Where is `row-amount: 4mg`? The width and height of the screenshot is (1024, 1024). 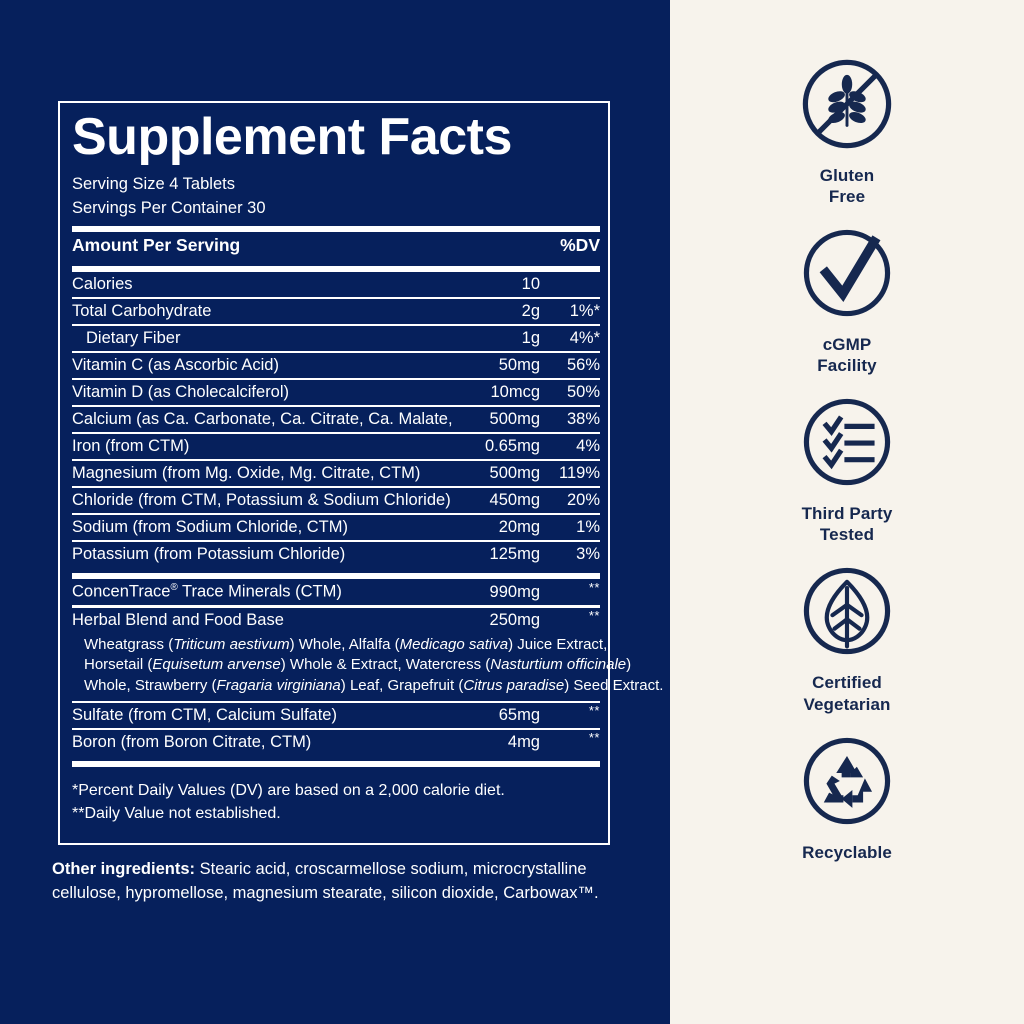 row-amount: 4mg is located at coordinates (523, 741).